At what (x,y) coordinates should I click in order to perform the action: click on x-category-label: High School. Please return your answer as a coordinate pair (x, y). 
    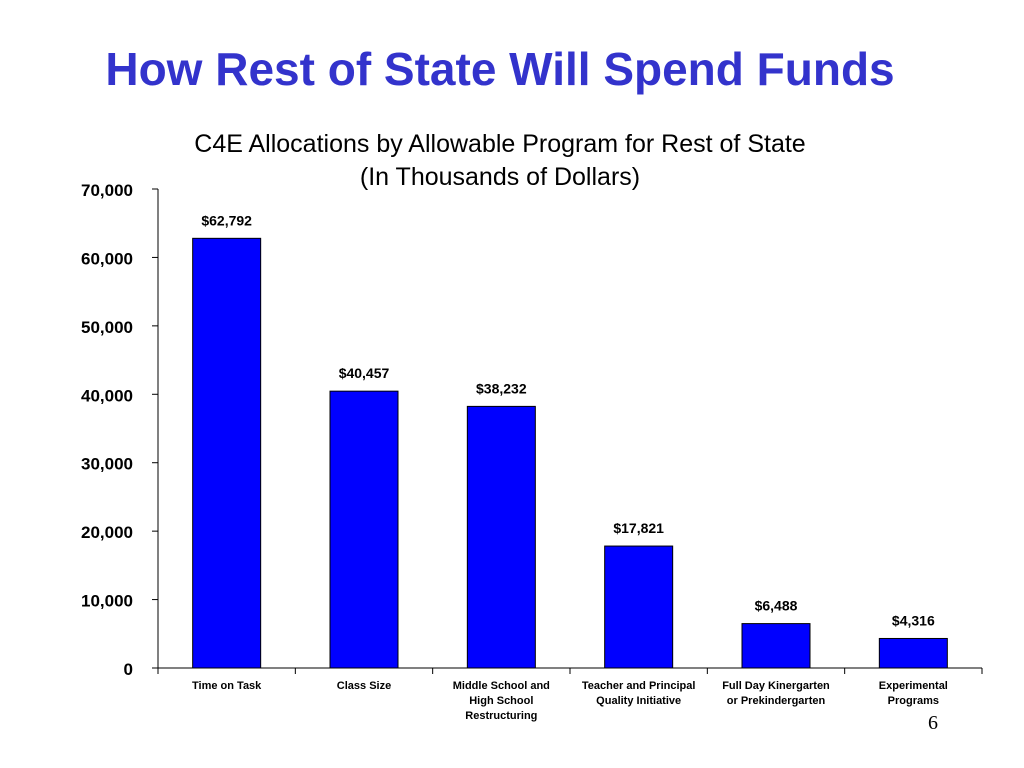
    Looking at the image, I should click on (501, 701).